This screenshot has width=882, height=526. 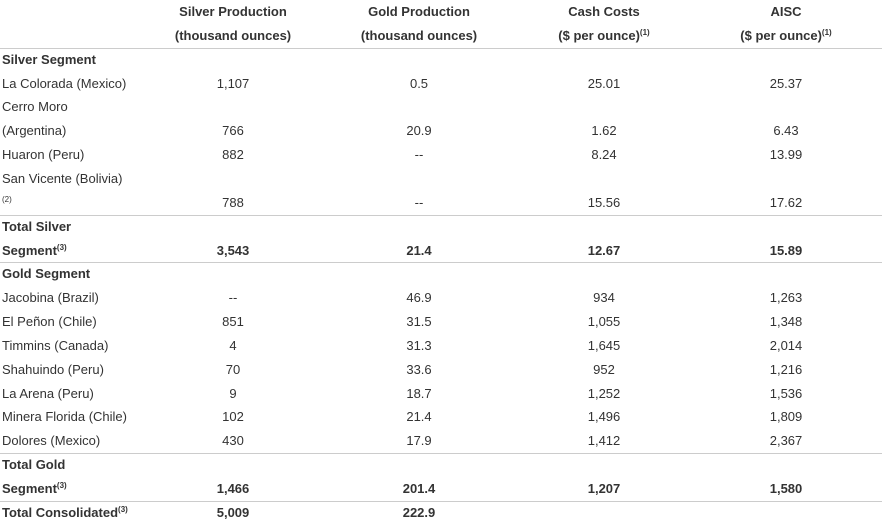 What do you see at coordinates (233, 441) in the screenshot?
I see `cell-value: 430` at bounding box center [233, 441].